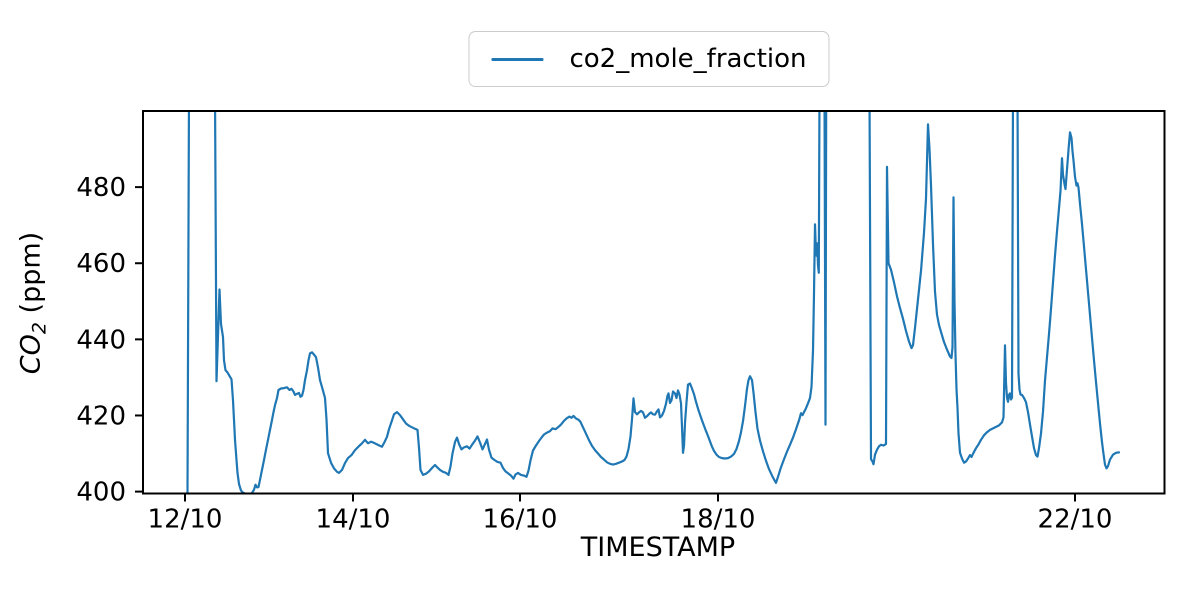 The image size is (1200, 600). What do you see at coordinates (101, 264) in the screenshot?
I see `y-tick-label: 460` at bounding box center [101, 264].